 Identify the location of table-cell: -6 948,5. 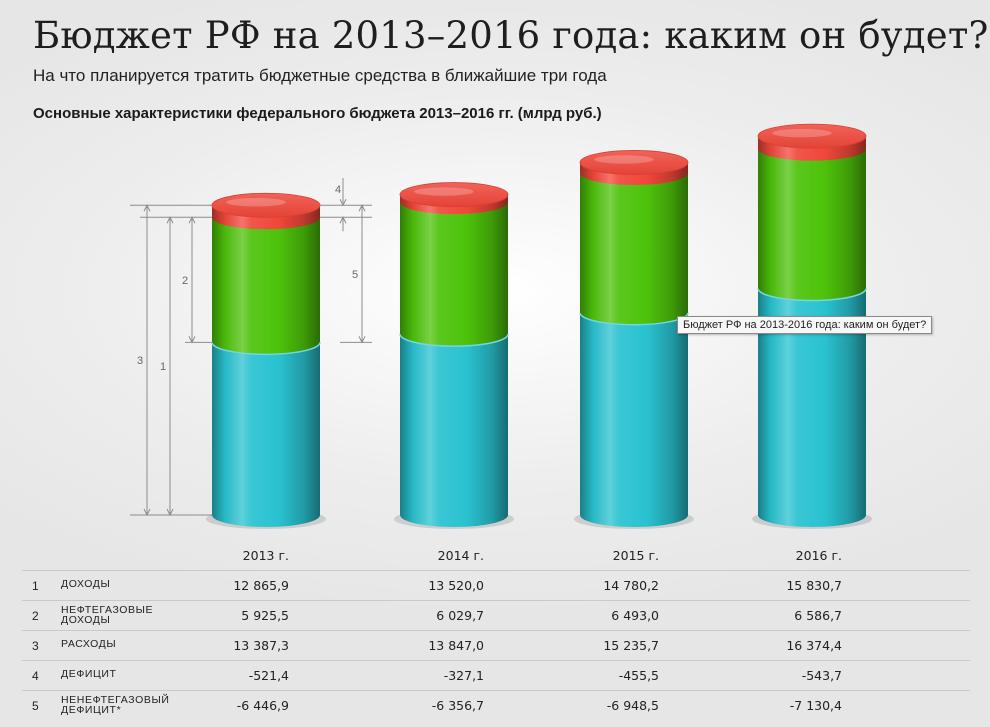
(632, 705).